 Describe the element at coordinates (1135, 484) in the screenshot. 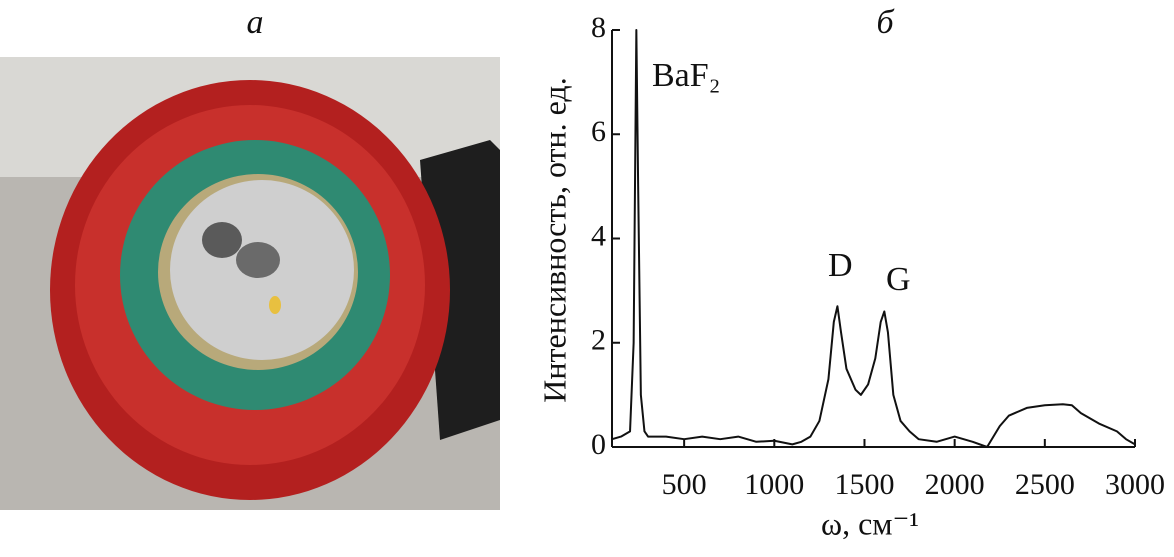

I see `x-tick-label: 3000` at that location.